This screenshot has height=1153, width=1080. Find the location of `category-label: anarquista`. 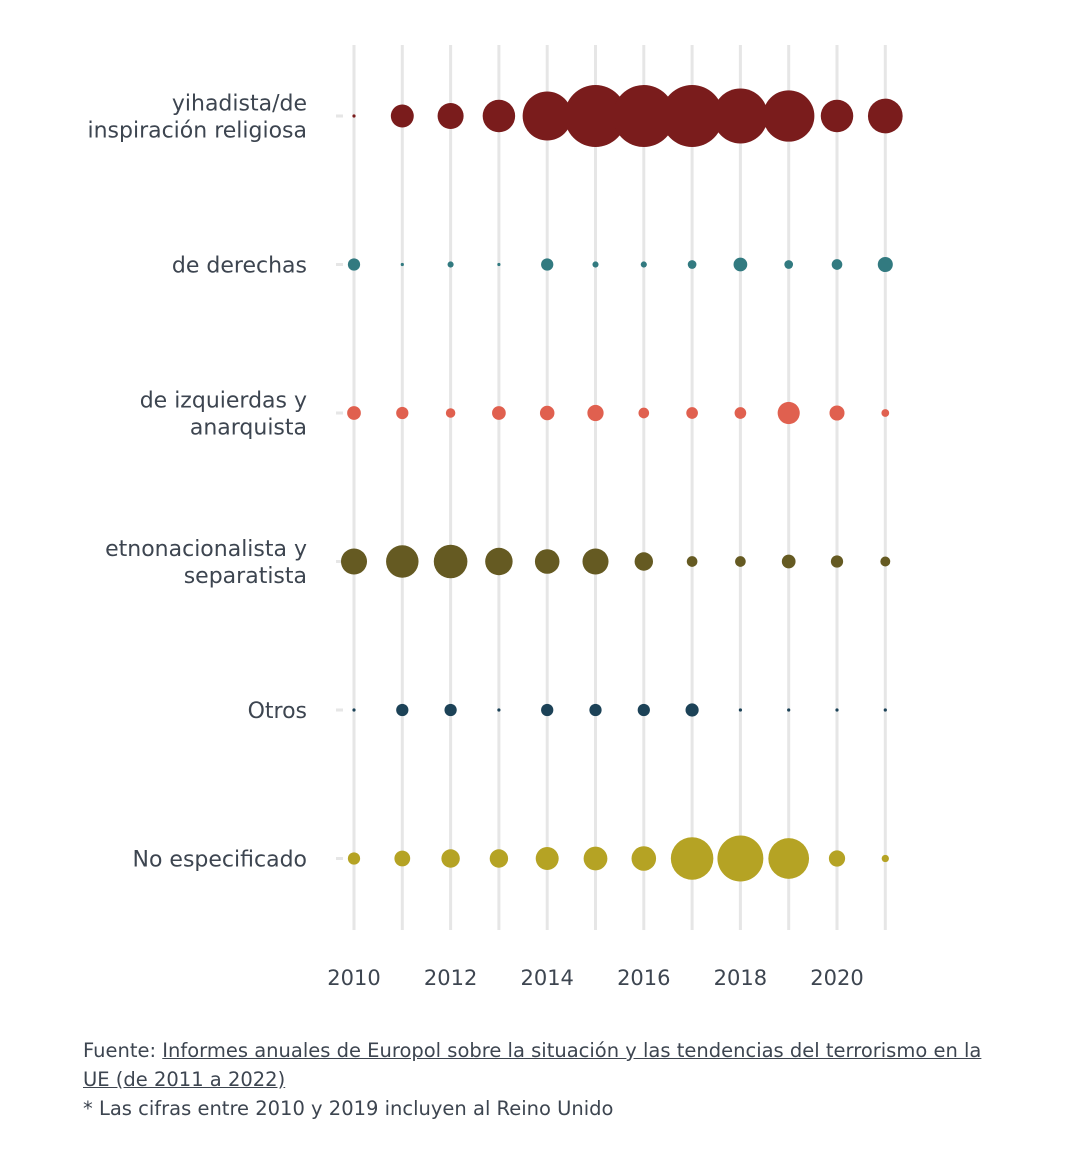

category-label: anarquista is located at coordinates (248, 428).